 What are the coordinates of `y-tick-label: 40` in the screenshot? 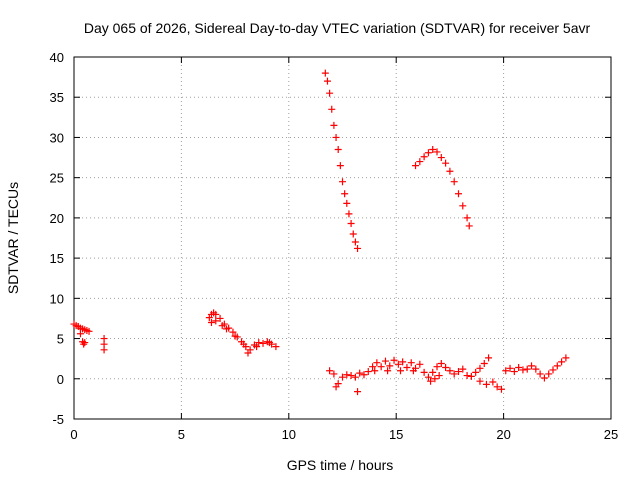 It's located at (57, 57).